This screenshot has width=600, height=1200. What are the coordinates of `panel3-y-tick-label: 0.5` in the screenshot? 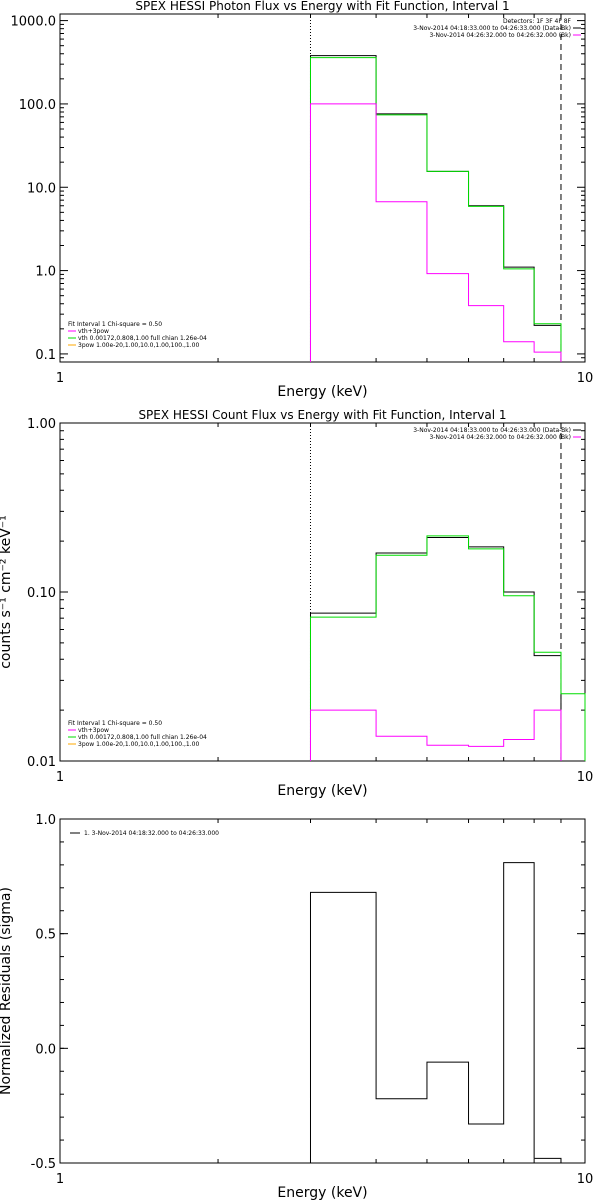 It's located at (45, 935).